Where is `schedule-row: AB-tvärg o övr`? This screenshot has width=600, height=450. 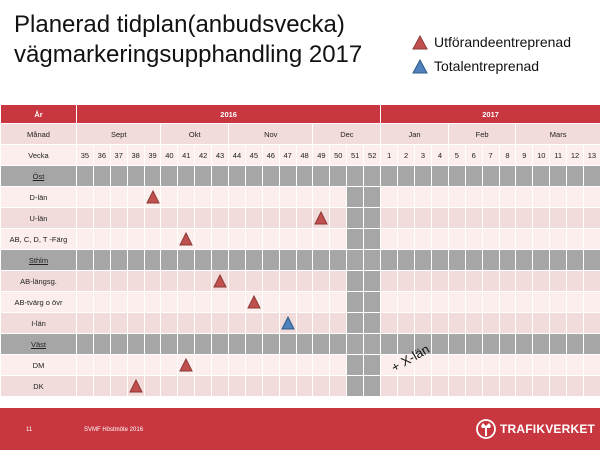 schedule-row: AB-tvärg o övr is located at coordinates (300, 302).